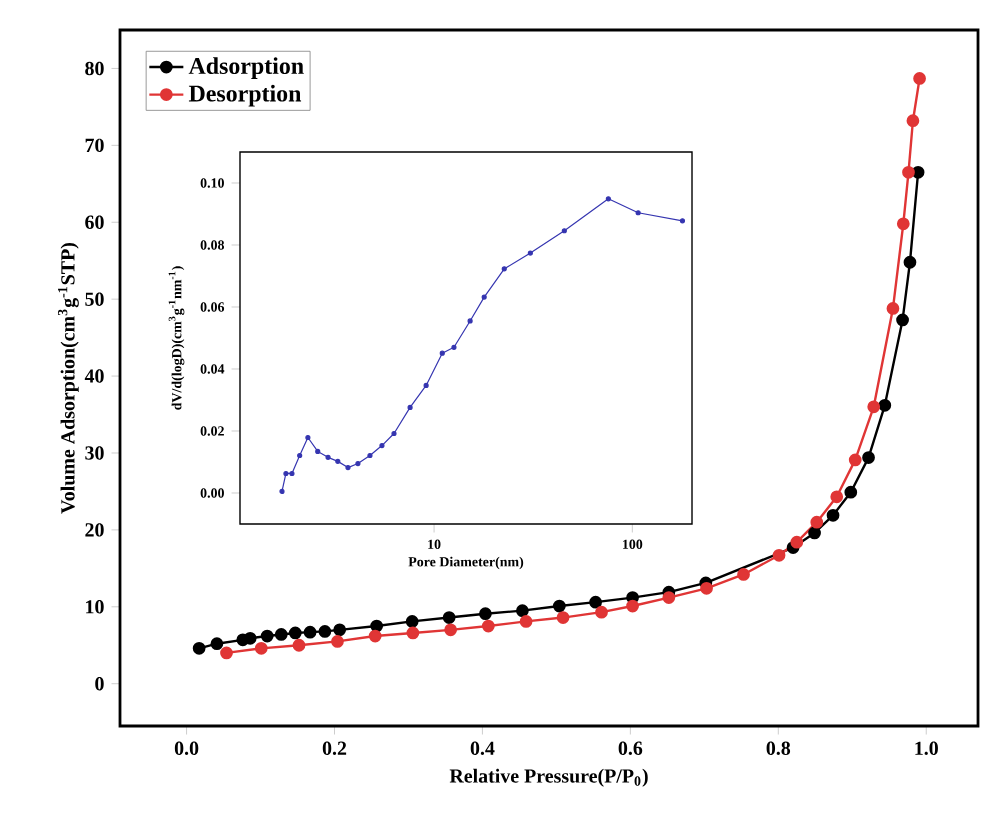  What do you see at coordinates (630, 748) in the screenshot?
I see `x-tick-label: 0.6` at bounding box center [630, 748].